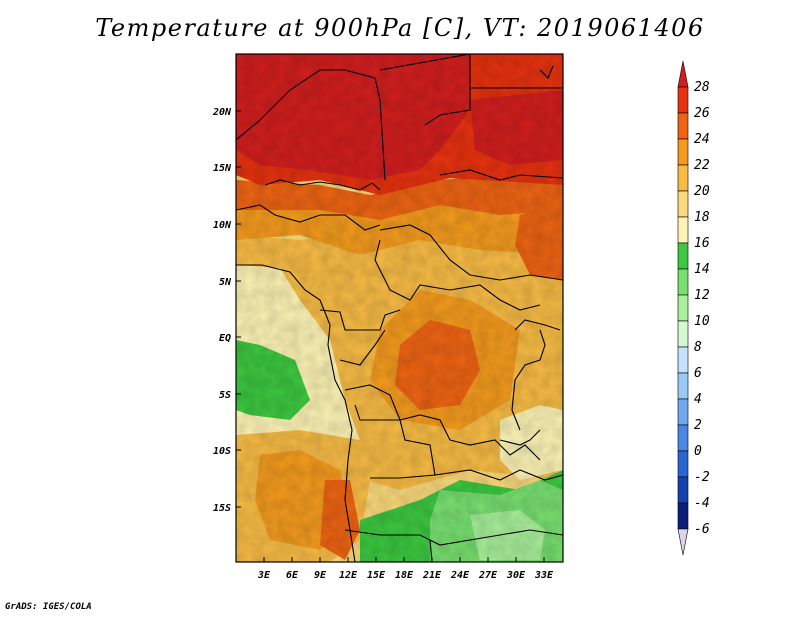 This screenshot has height=618, width=800. Describe the element at coordinates (222, 451) in the screenshot. I see `lat-label-10s: 10S` at that location.